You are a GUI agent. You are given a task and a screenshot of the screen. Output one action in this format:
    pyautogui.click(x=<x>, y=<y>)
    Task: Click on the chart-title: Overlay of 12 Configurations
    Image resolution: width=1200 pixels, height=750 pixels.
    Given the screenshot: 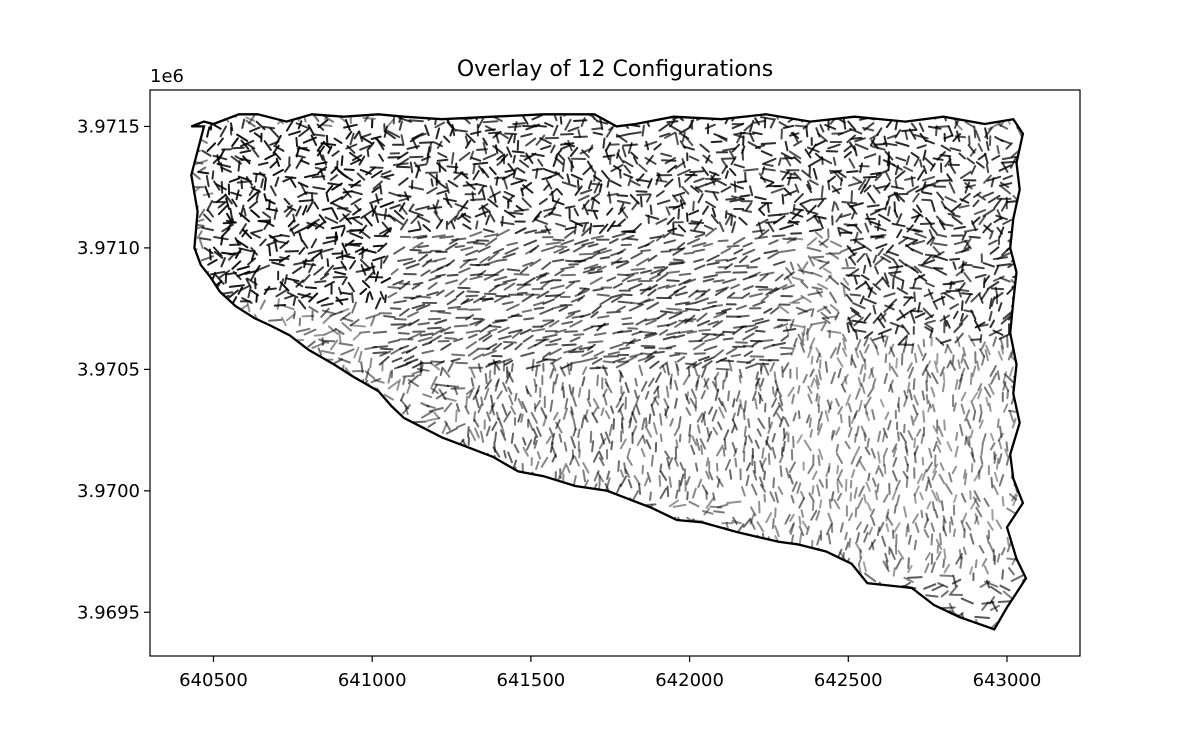 What is the action you would take?
    pyautogui.click(x=615, y=69)
    